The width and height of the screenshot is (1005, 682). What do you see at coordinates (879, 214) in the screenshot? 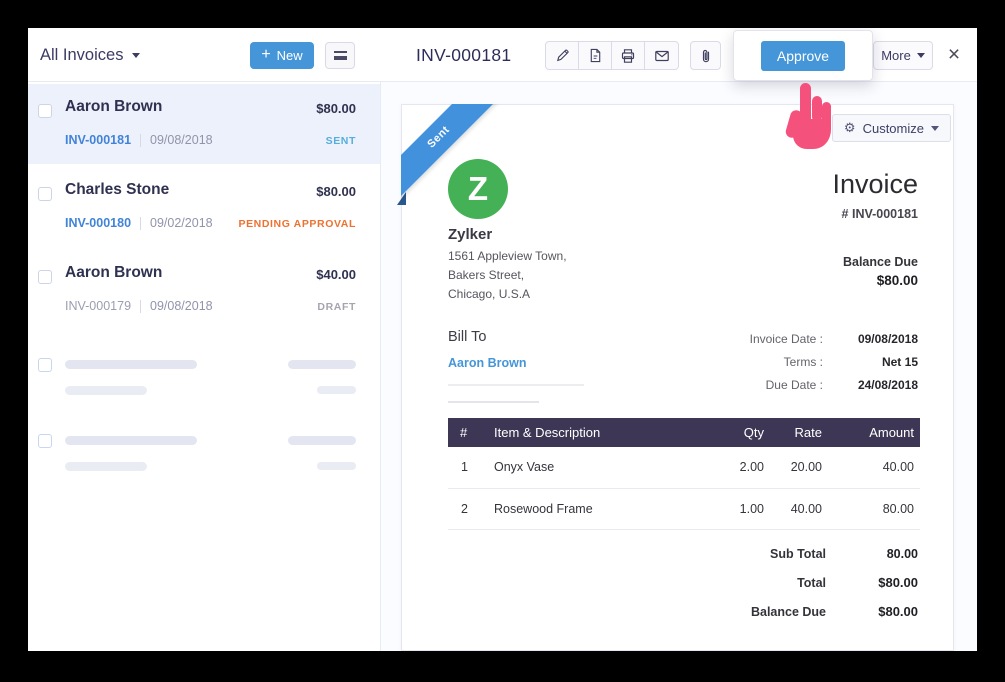
I see `document-number: # INV-000181` at bounding box center [879, 214].